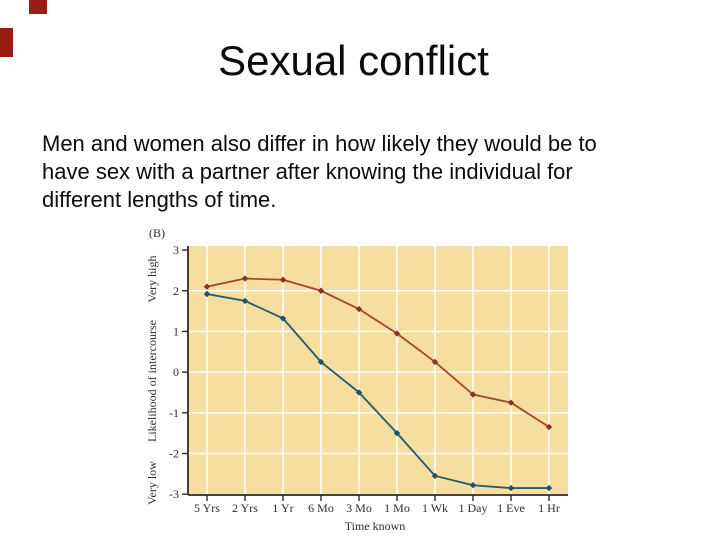 The image size is (720, 543). What do you see at coordinates (152, 381) in the screenshot?
I see `y-axis-title: Likelihood of intercourse` at bounding box center [152, 381].